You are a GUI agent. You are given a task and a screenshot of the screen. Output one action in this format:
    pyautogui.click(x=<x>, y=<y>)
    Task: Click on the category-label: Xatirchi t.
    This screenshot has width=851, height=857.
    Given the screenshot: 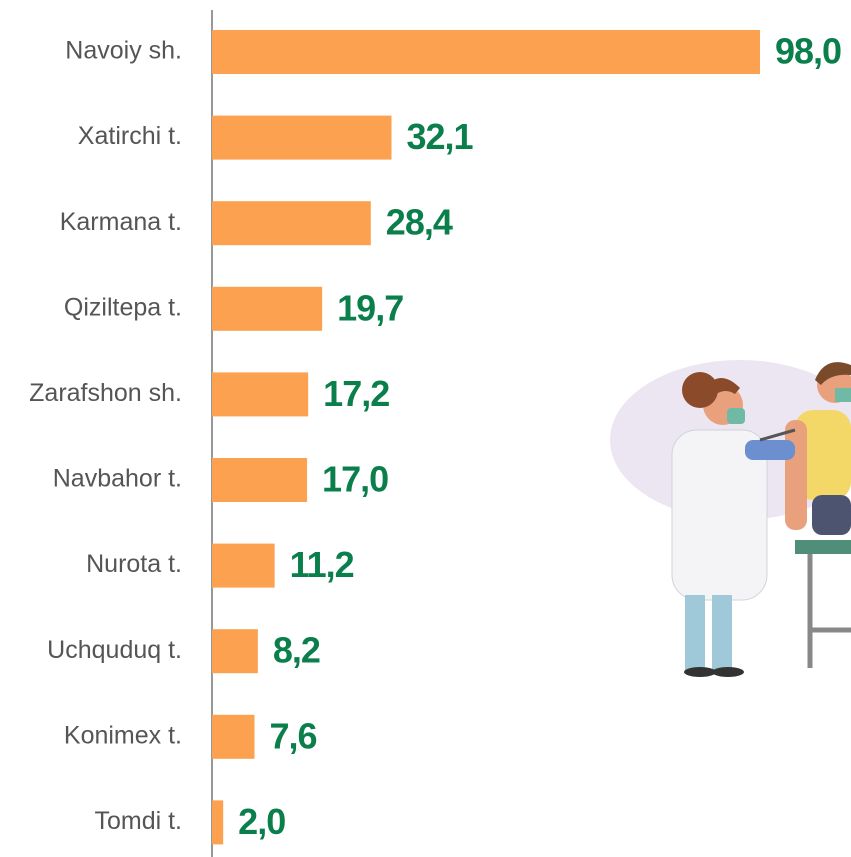 What is the action you would take?
    pyautogui.click(x=130, y=136)
    